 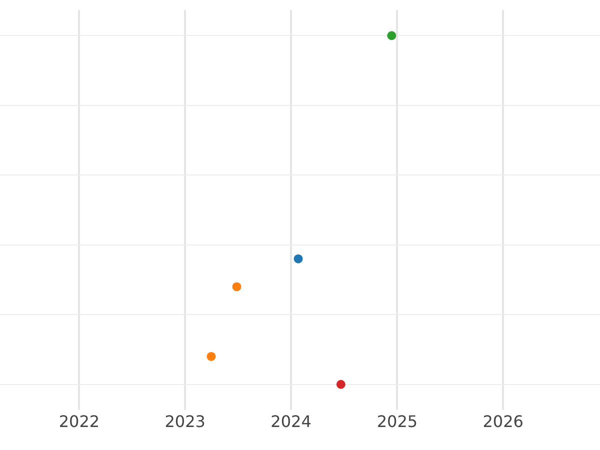 I want to click on x-tick-label: 2024, so click(x=291, y=421).